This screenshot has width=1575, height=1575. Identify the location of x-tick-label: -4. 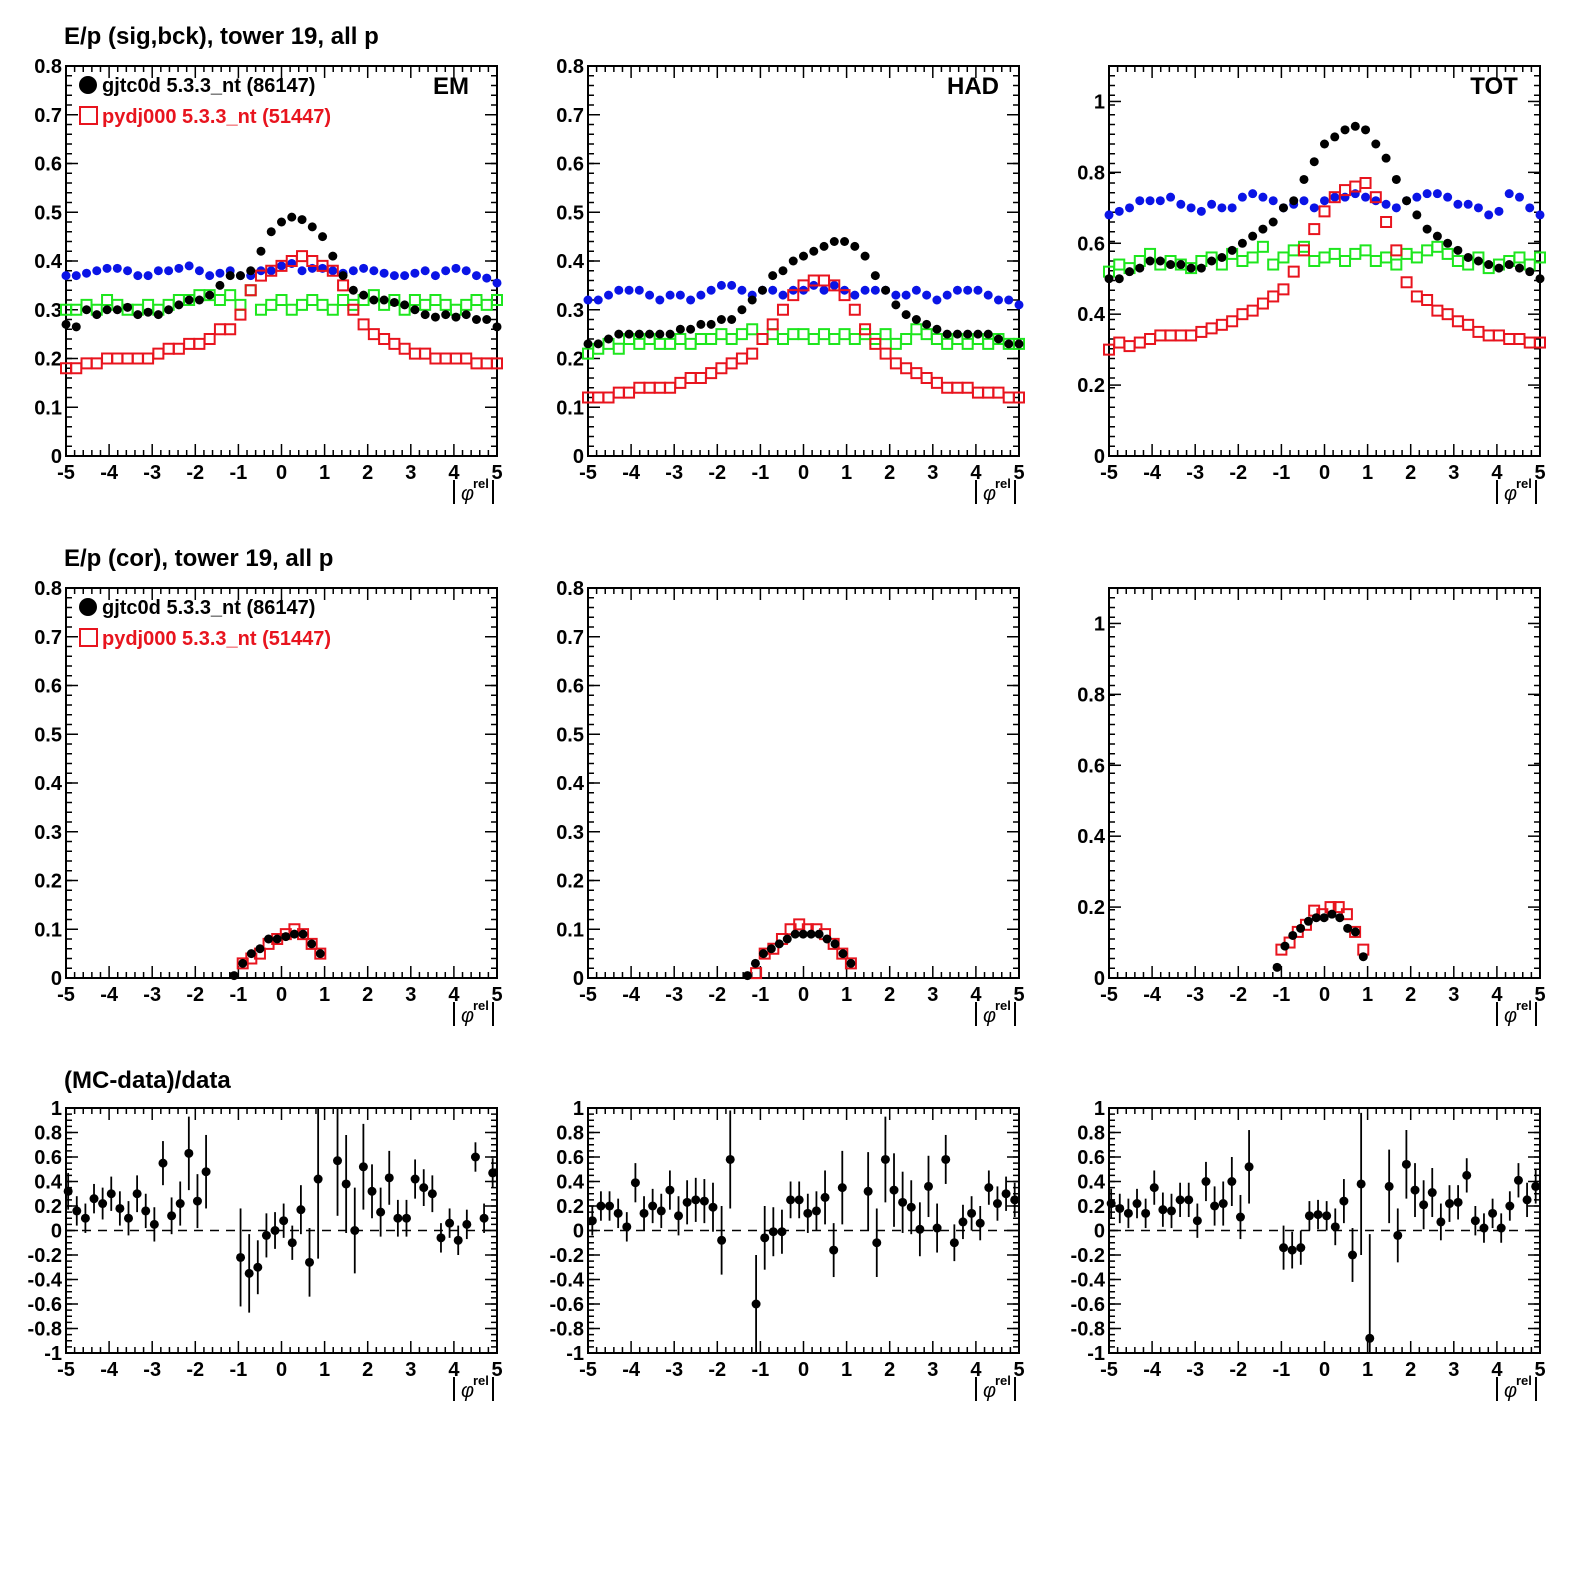
(1152, 1370).